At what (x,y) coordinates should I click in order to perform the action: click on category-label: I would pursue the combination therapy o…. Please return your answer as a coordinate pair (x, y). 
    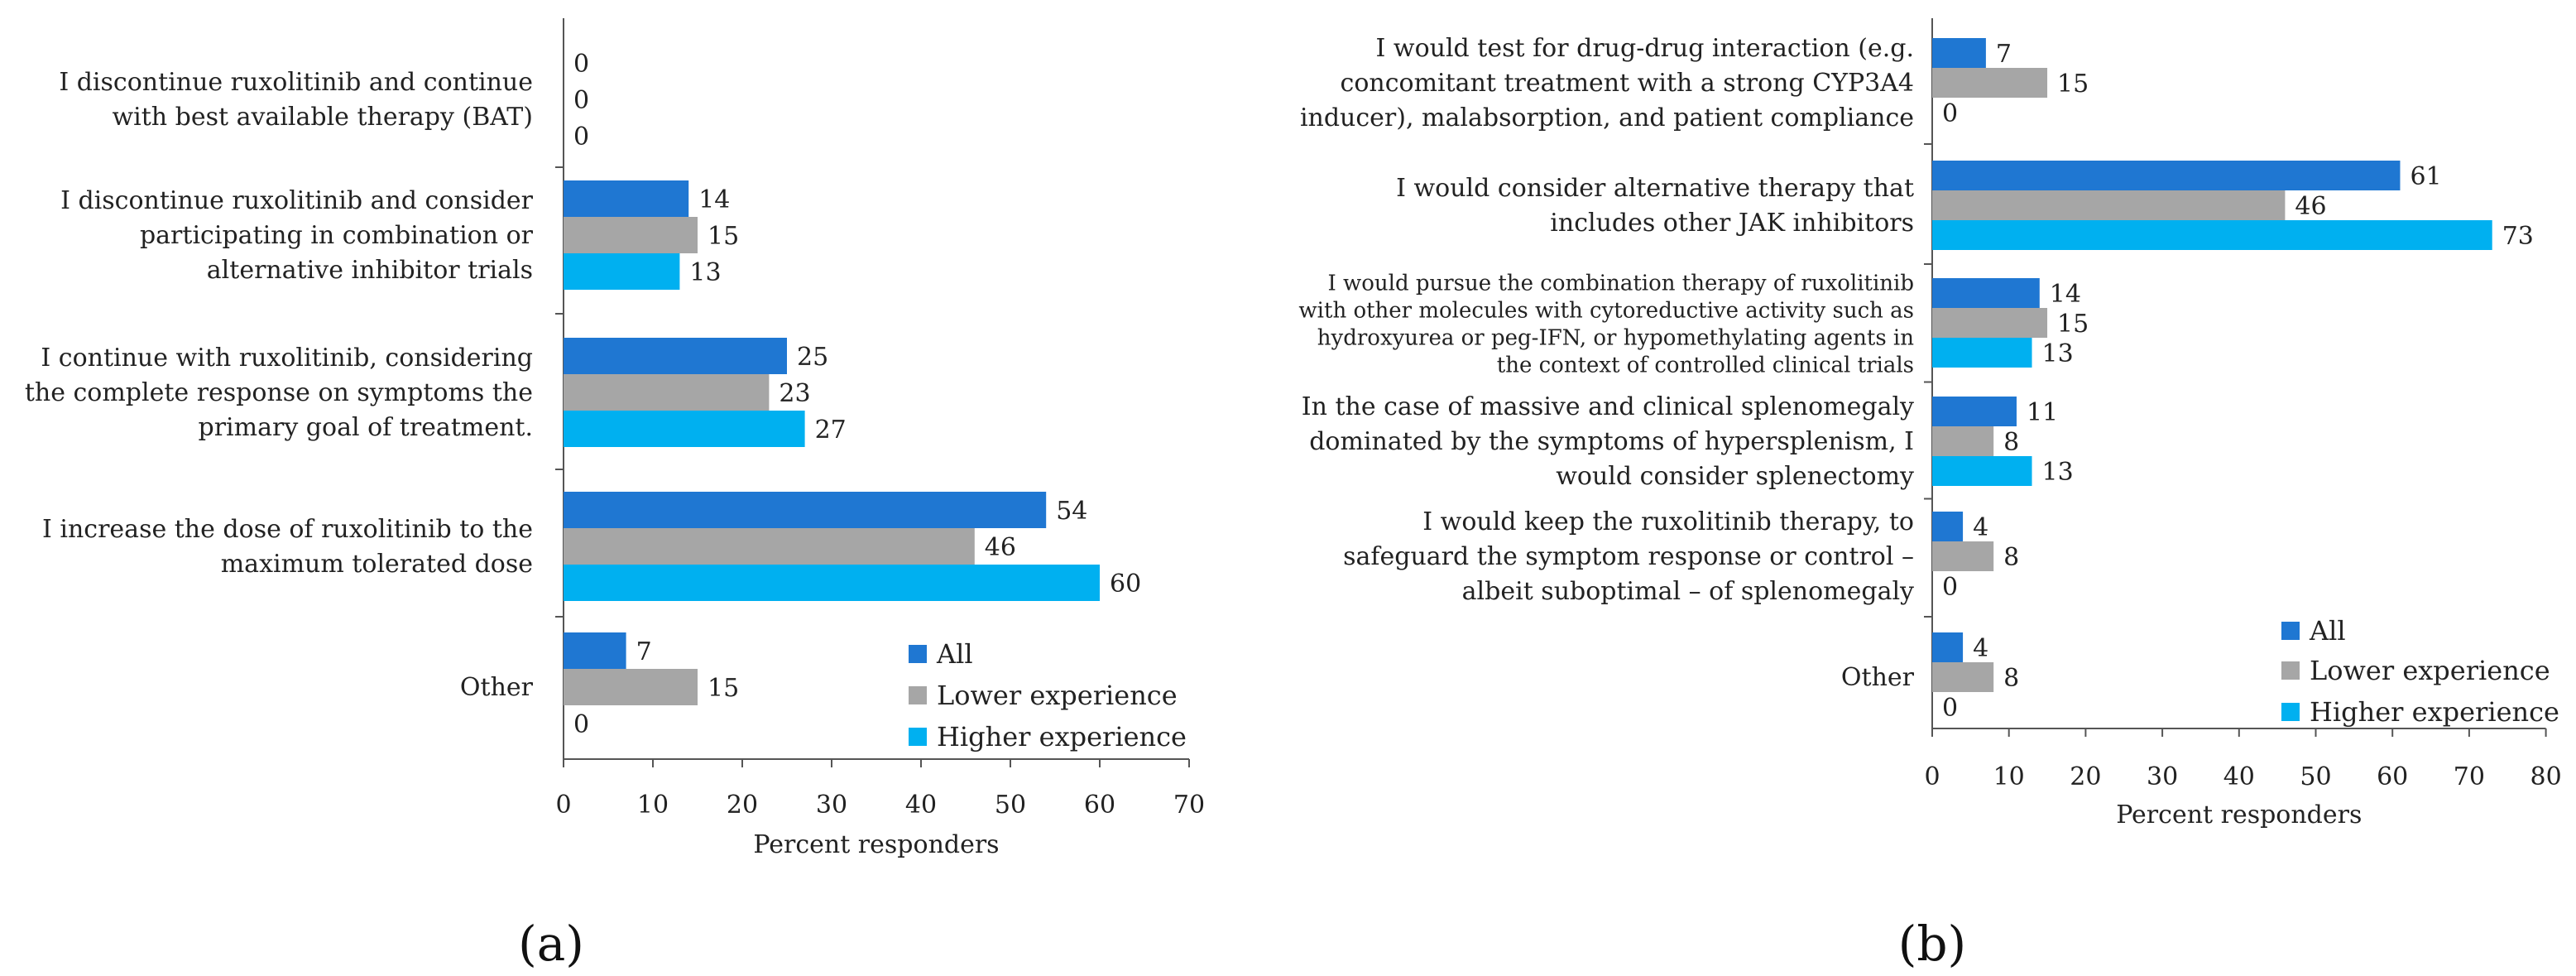
    Looking at the image, I should click on (1621, 284).